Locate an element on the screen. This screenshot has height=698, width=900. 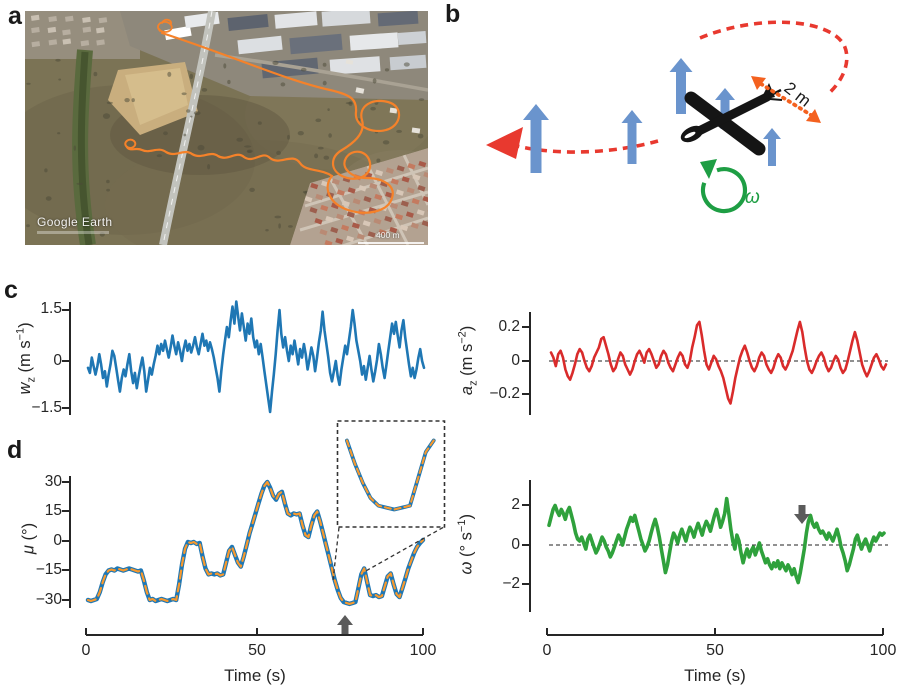
az-ytick-2: −0.2 is located at coordinates (504, 393).